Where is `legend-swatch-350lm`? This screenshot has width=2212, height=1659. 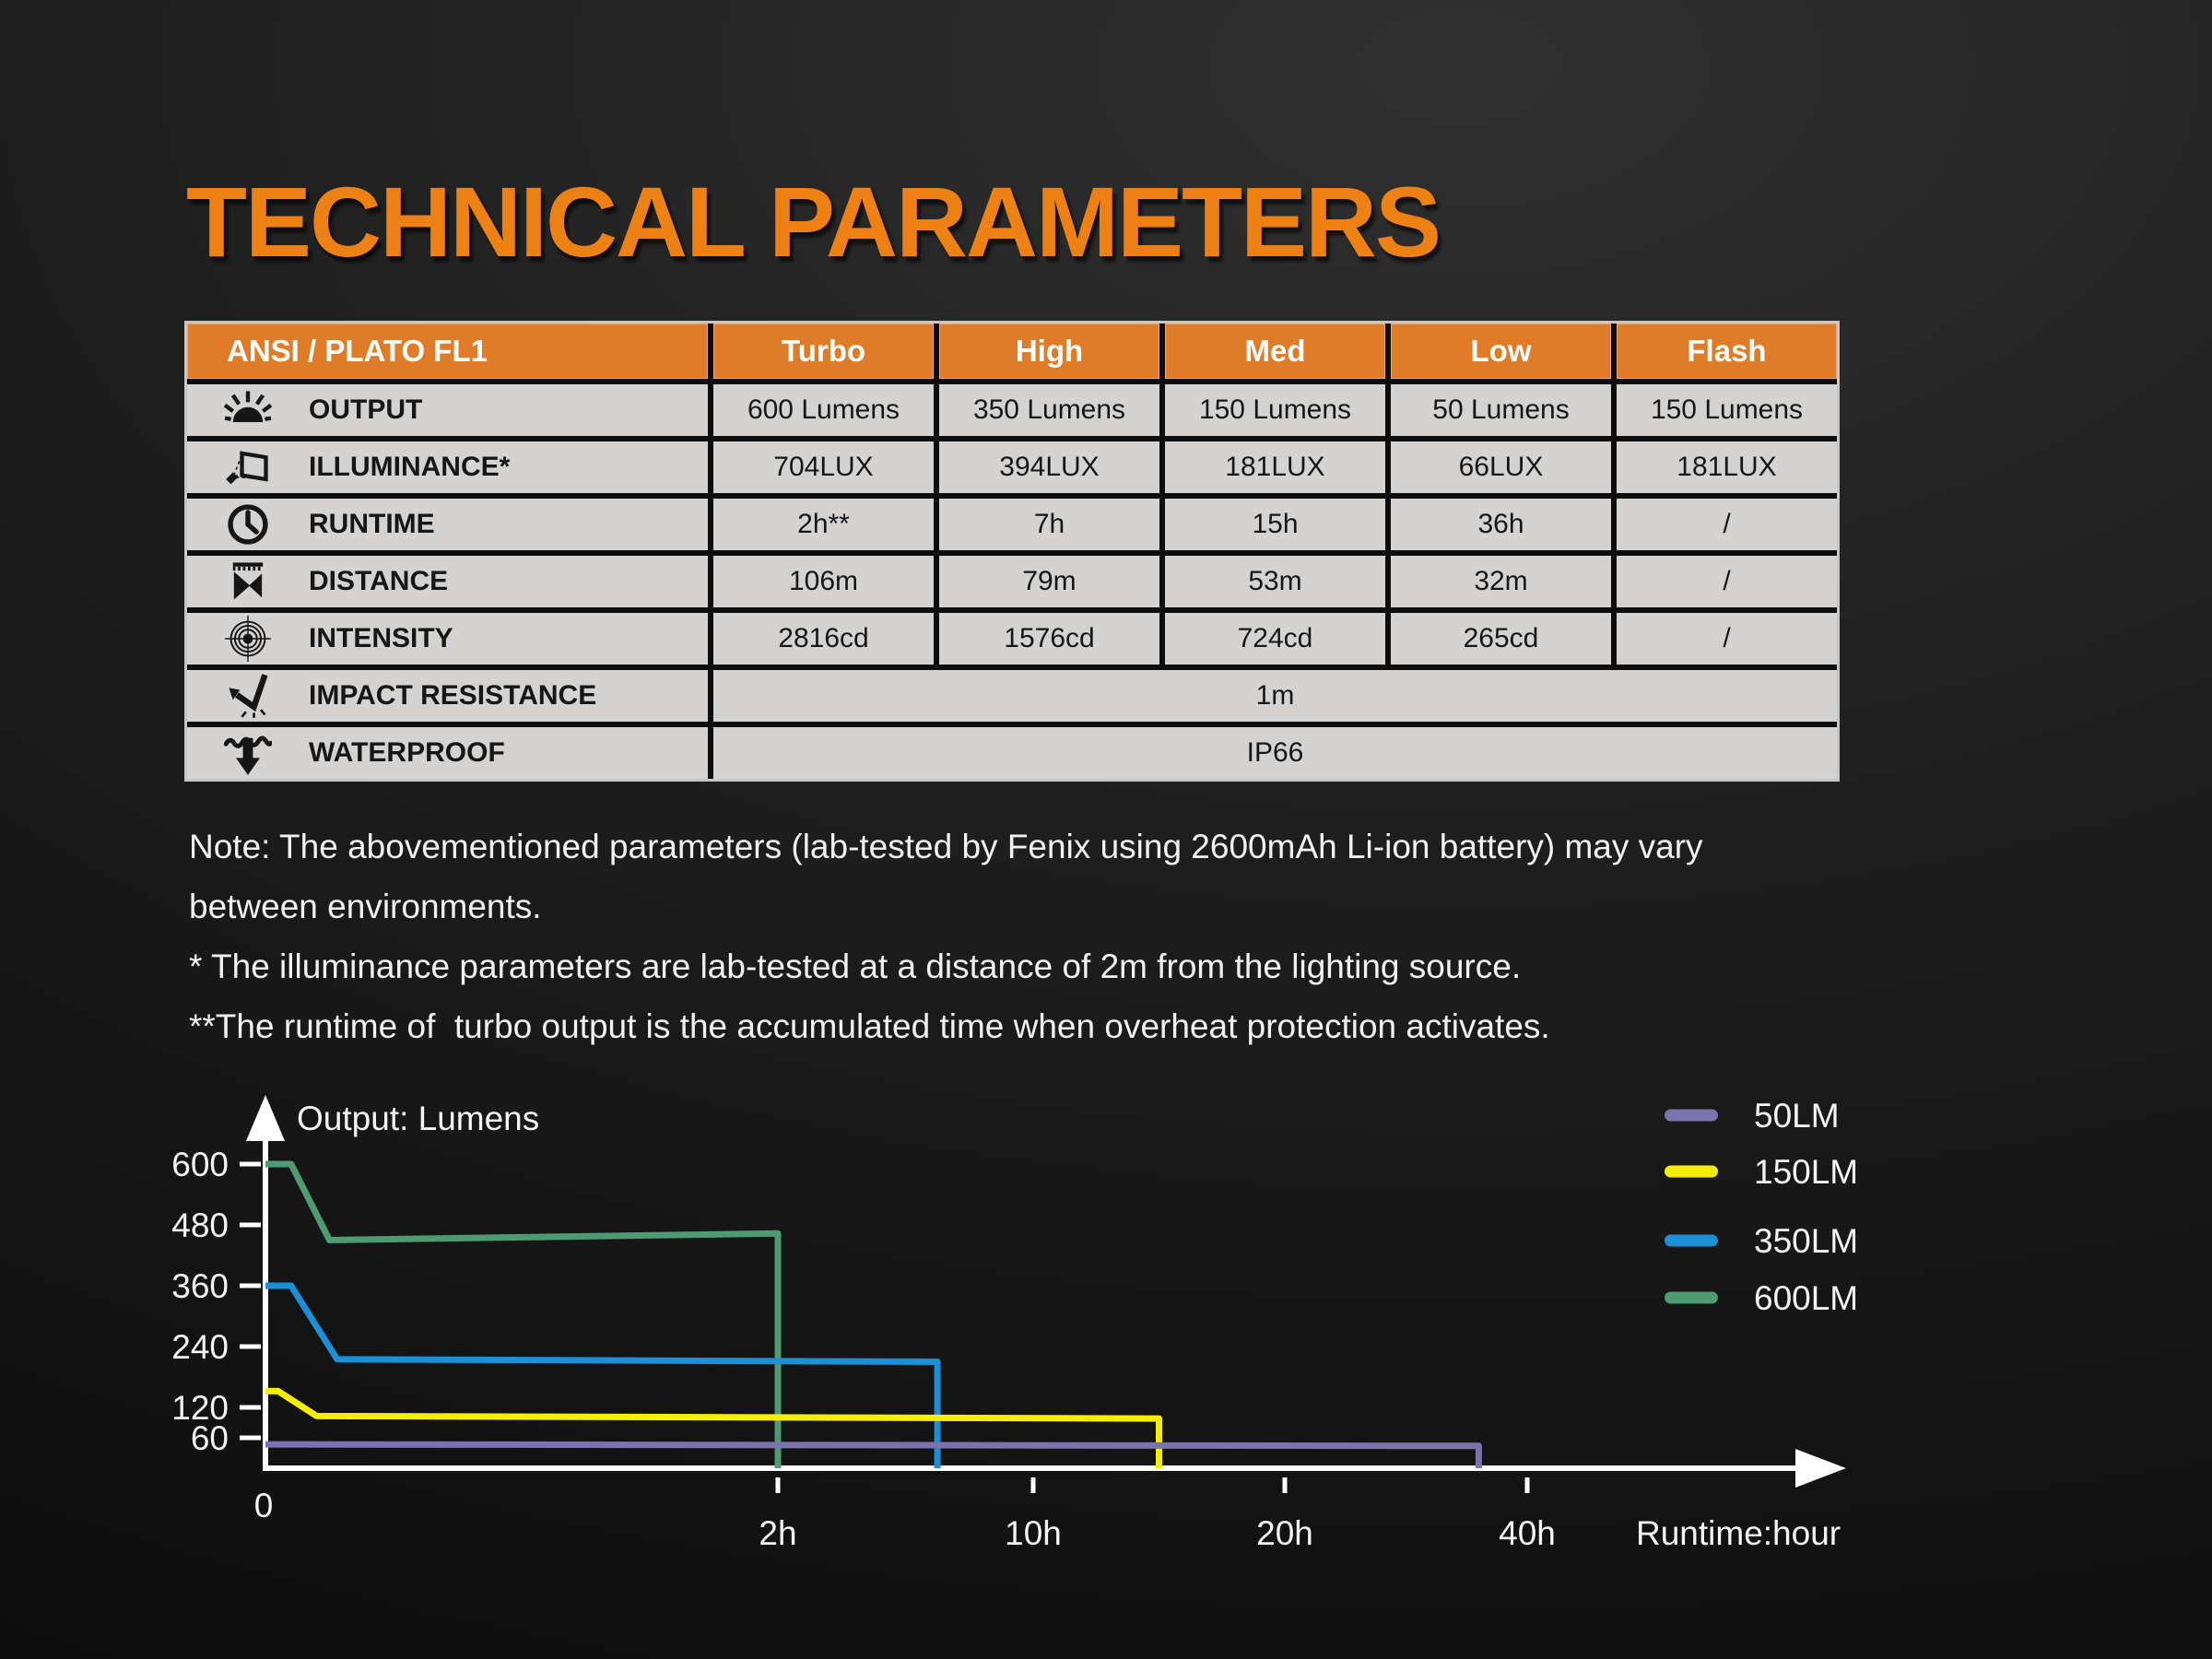
legend-swatch-350lm is located at coordinates (1691, 1240).